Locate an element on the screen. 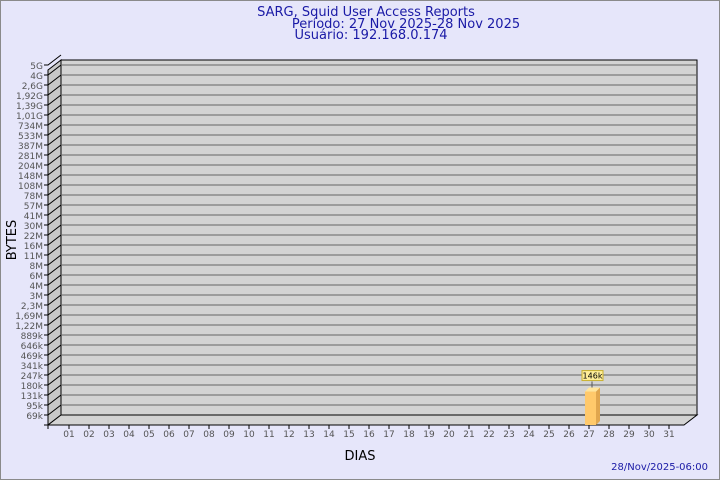 The image size is (720, 480). y-tick-label: 1,39G is located at coordinates (29, 107).